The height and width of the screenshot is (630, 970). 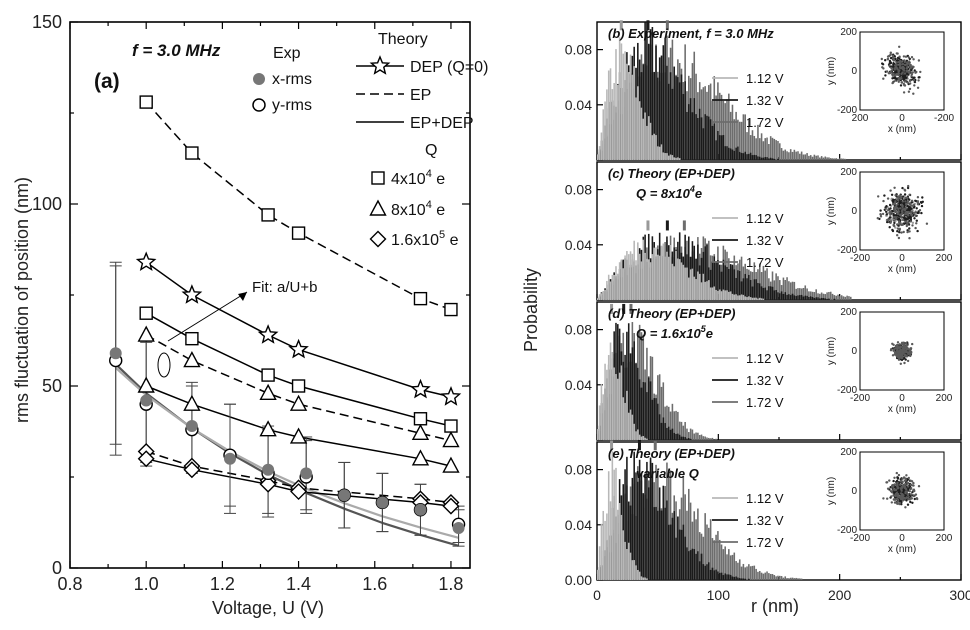 I want to click on fit-ellipse, so click(x=164, y=365).